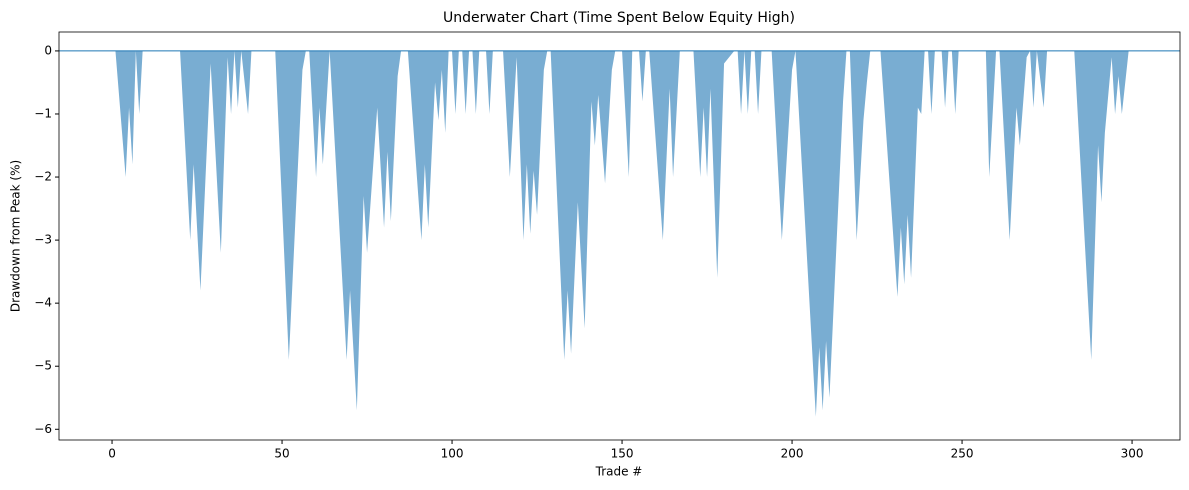 This screenshot has width=1189, height=490. I want to click on y-tick-label: −1, so click(43, 113).